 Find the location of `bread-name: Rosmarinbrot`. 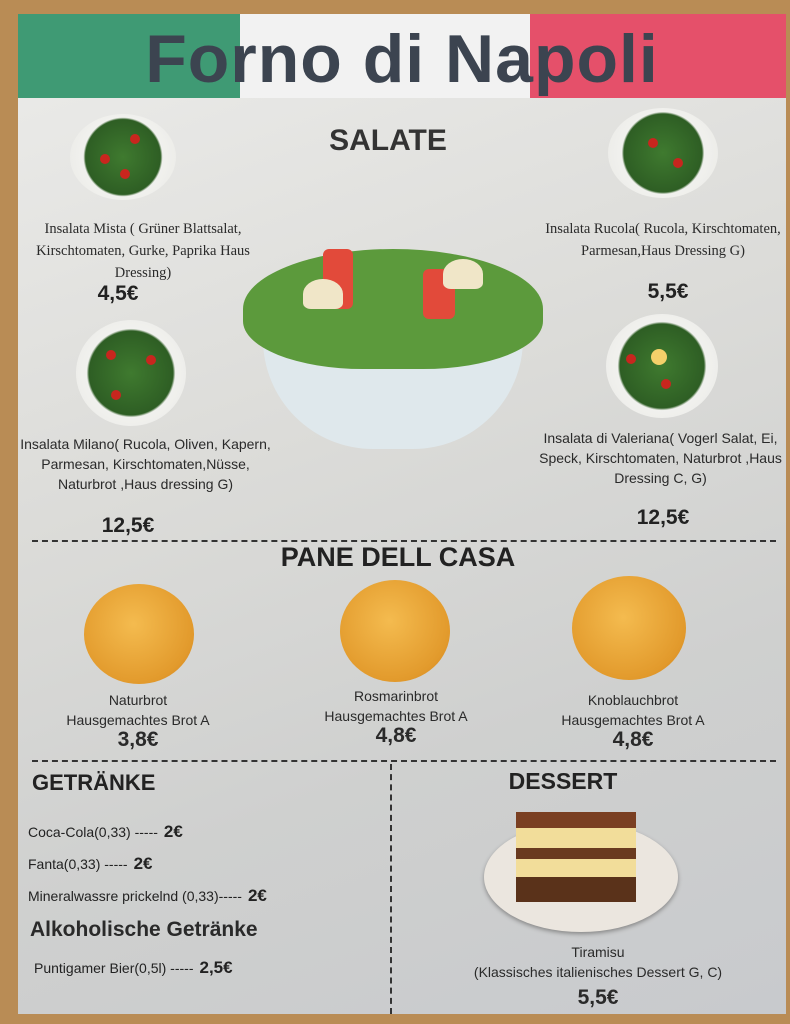

bread-name: Rosmarinbrot is located at coordinates (396, 696).